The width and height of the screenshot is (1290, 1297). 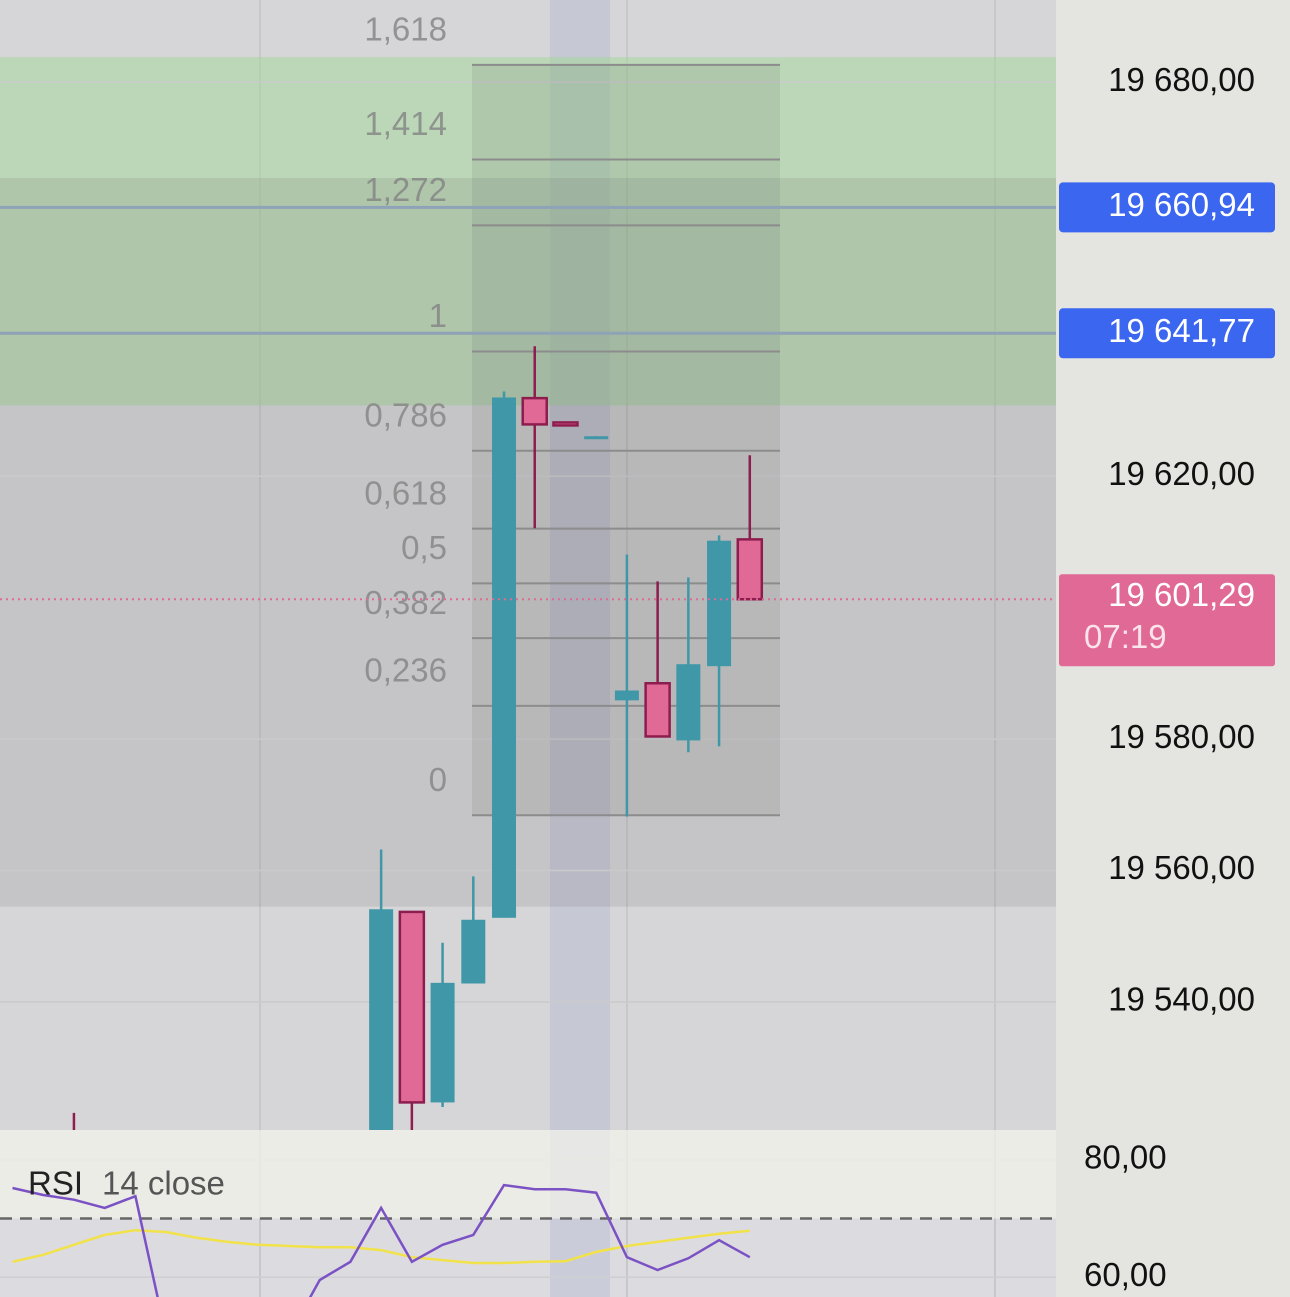 What do you see at coordinates (405, 29) in the screenshot?
I see `fib-label: 1,618` at bounding box center [405, 29].